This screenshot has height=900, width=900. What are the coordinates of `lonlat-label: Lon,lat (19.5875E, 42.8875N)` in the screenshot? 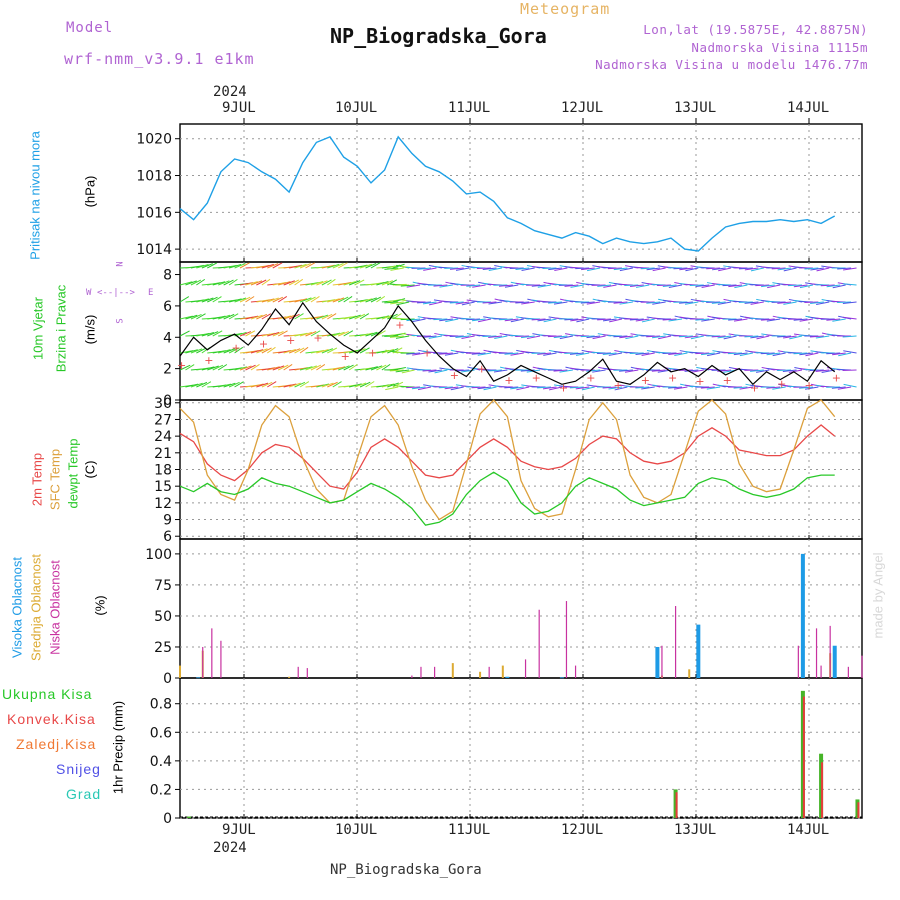 It's located at (755, 29).